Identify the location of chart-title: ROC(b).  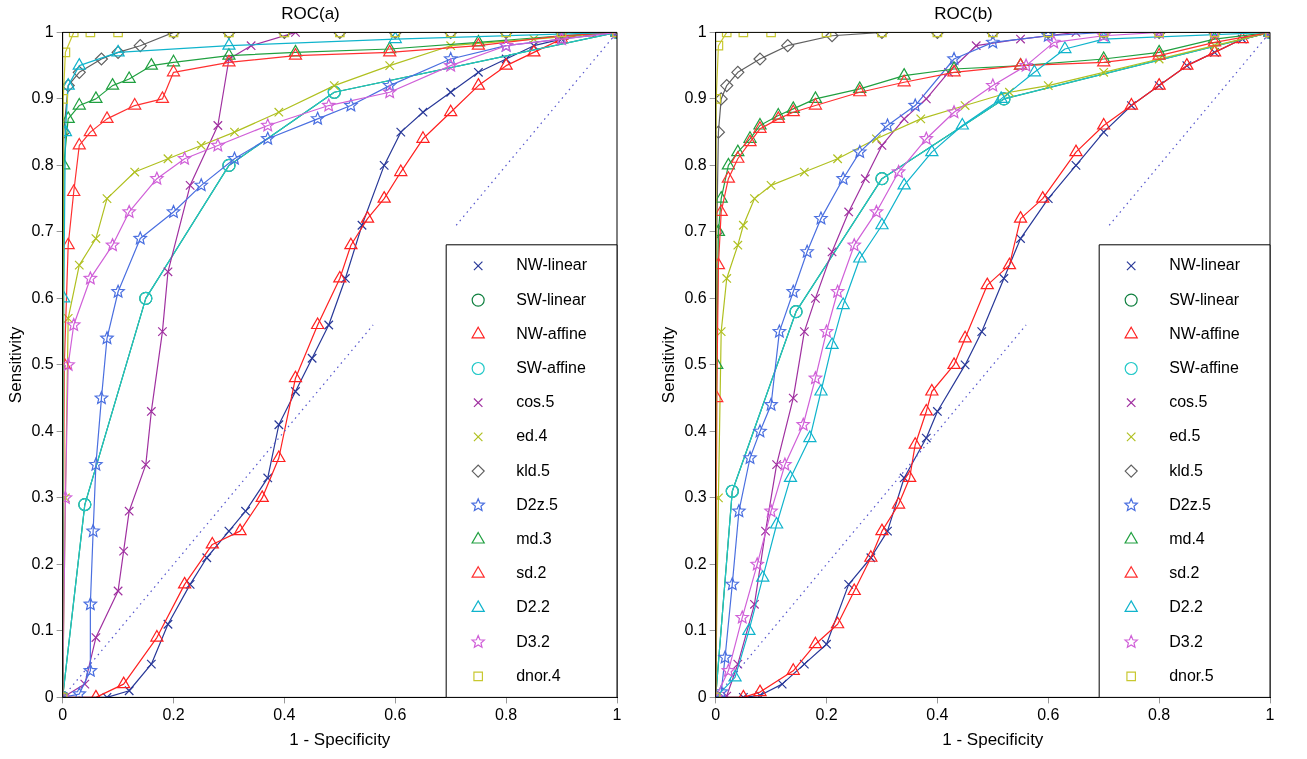
(963, 13).